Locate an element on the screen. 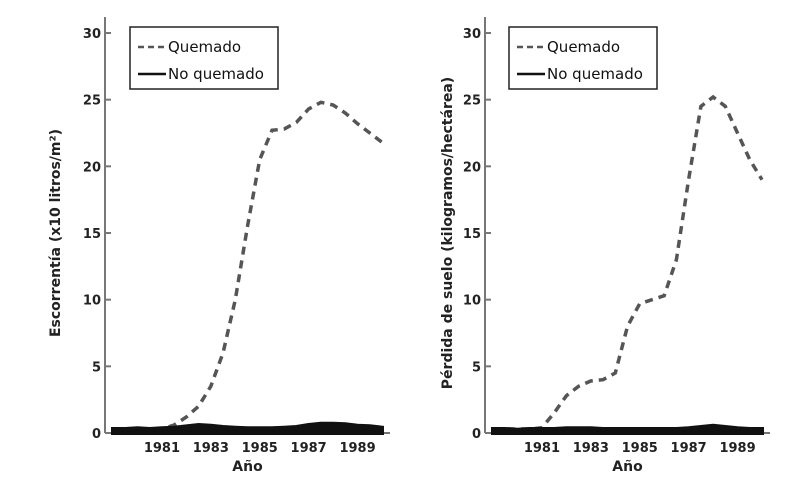  y-axis-label: Escorrentía (x10 litros/m²) is located at coordinates (56, 233).